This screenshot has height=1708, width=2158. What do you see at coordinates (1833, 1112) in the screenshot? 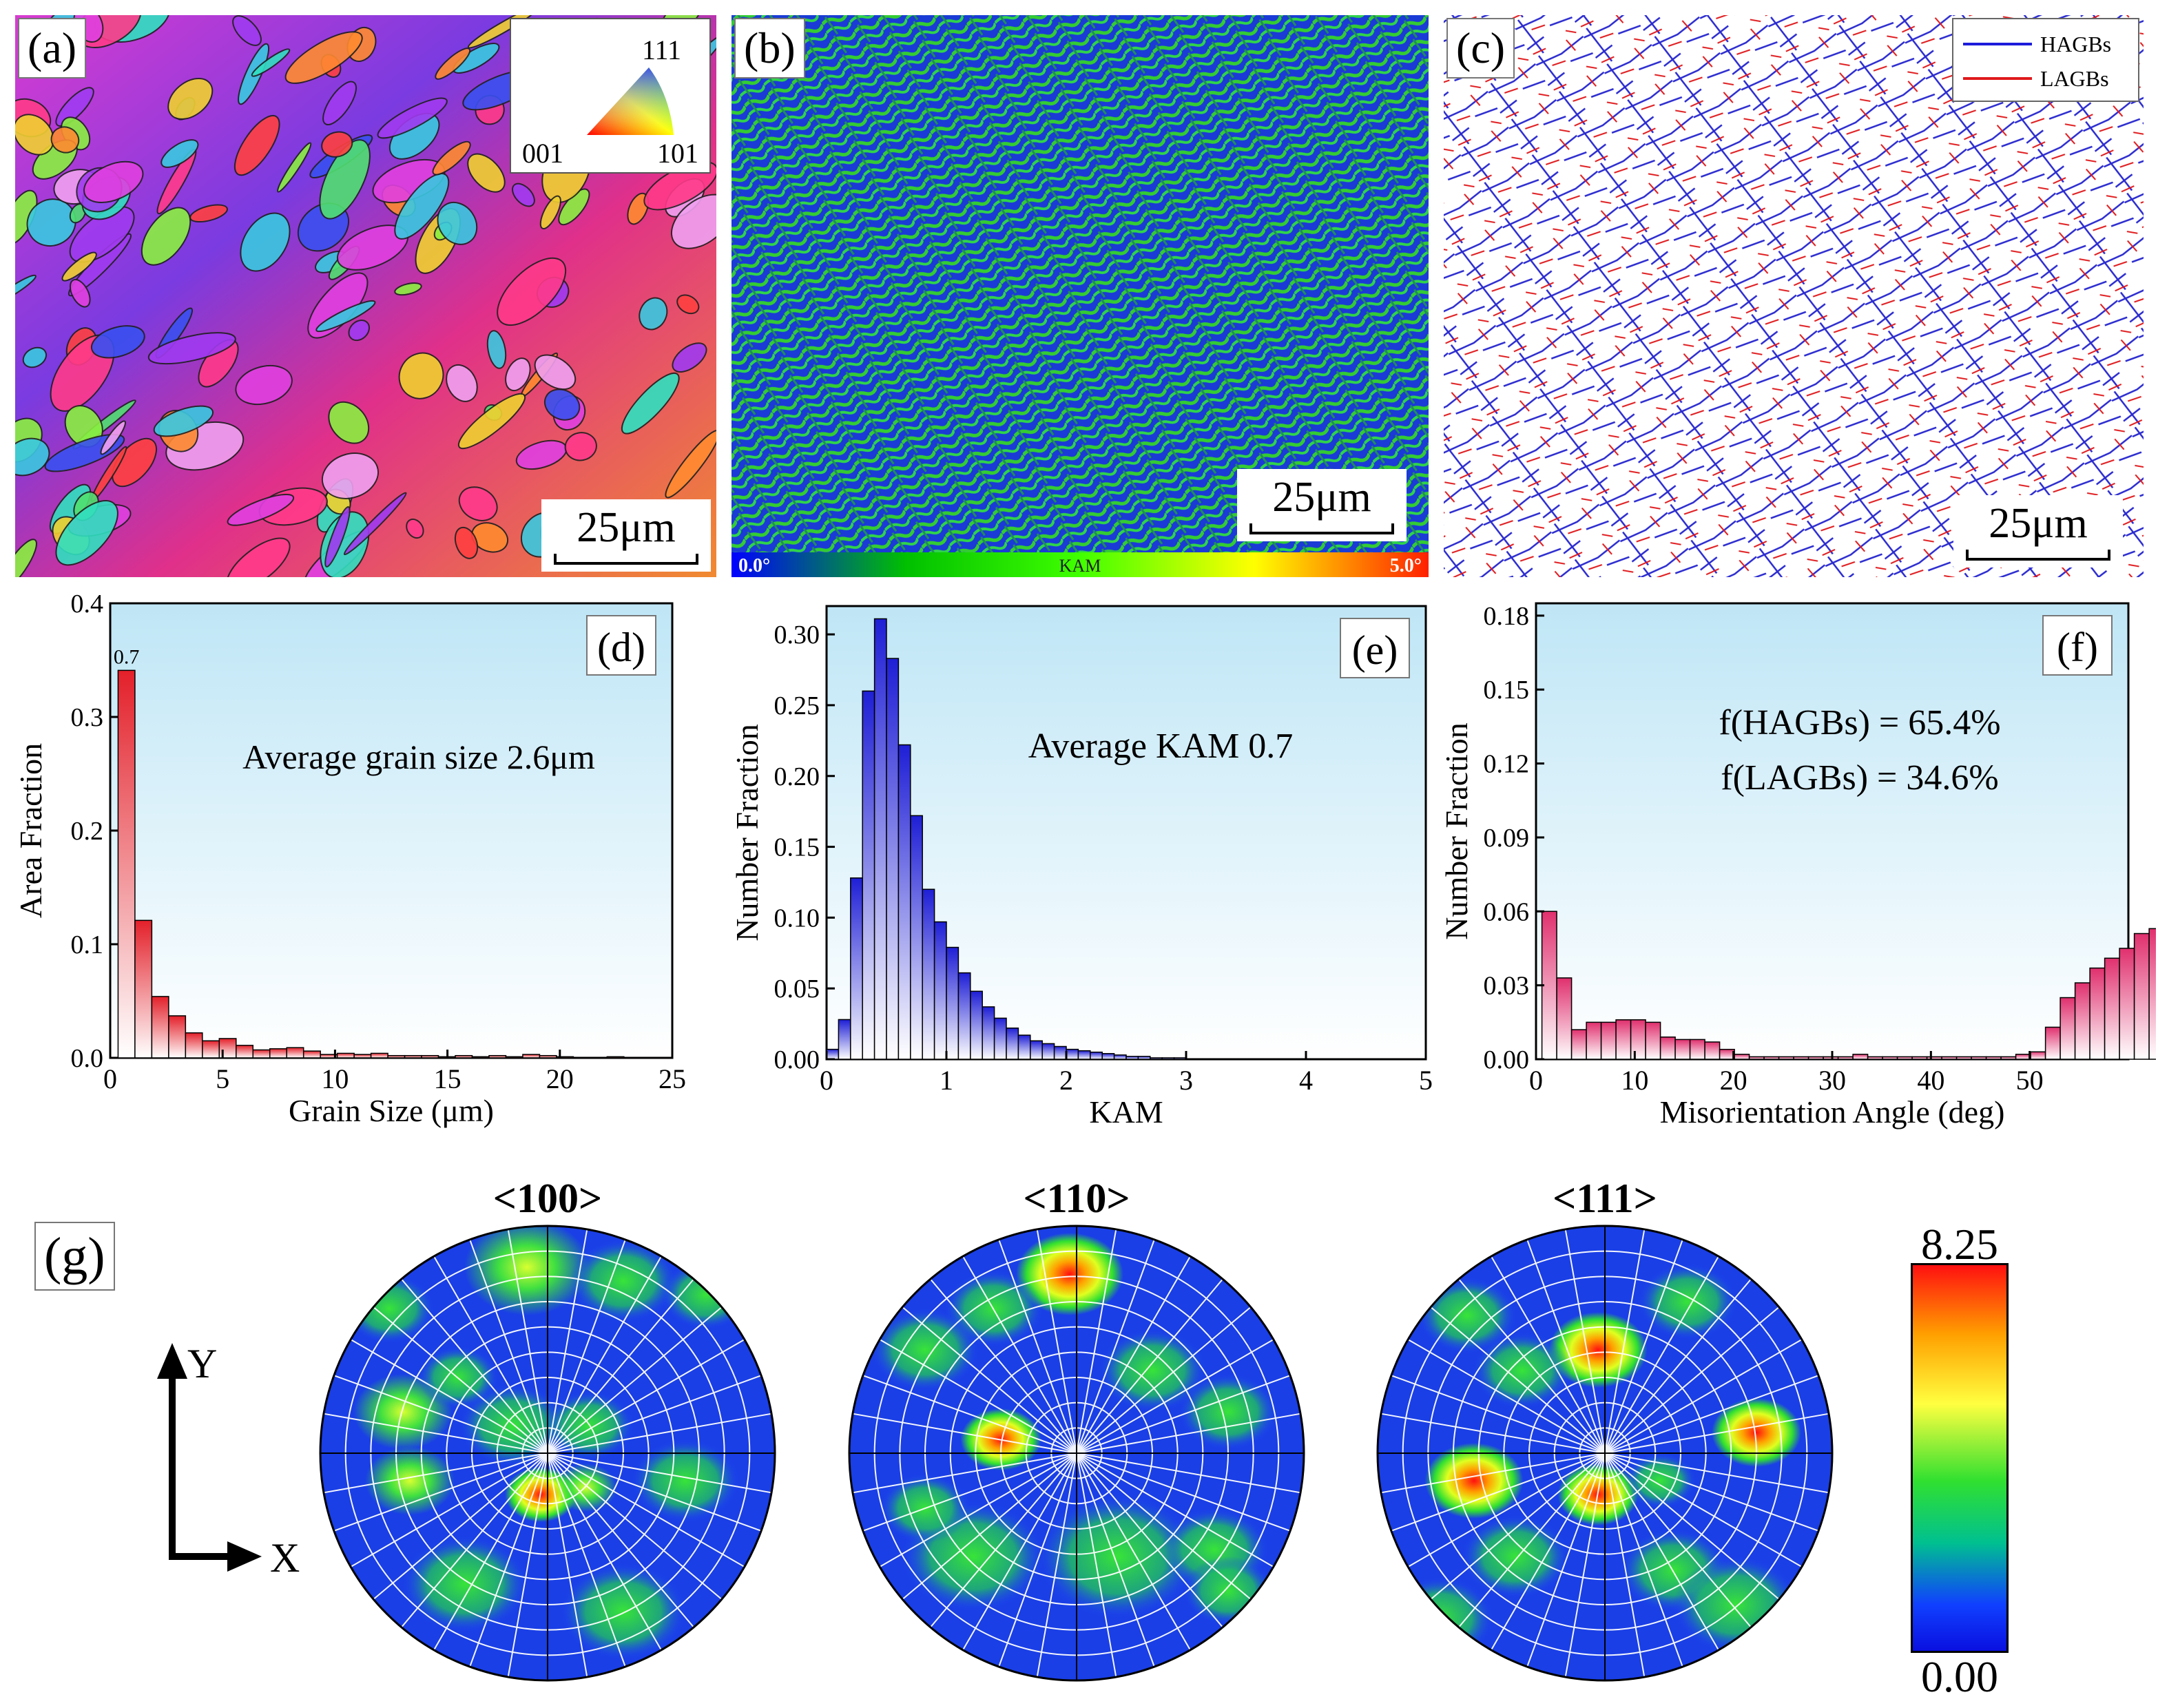
I see `x-axis-title: Misorientation Angle (deg)` at bounding box center [1833, 1112].